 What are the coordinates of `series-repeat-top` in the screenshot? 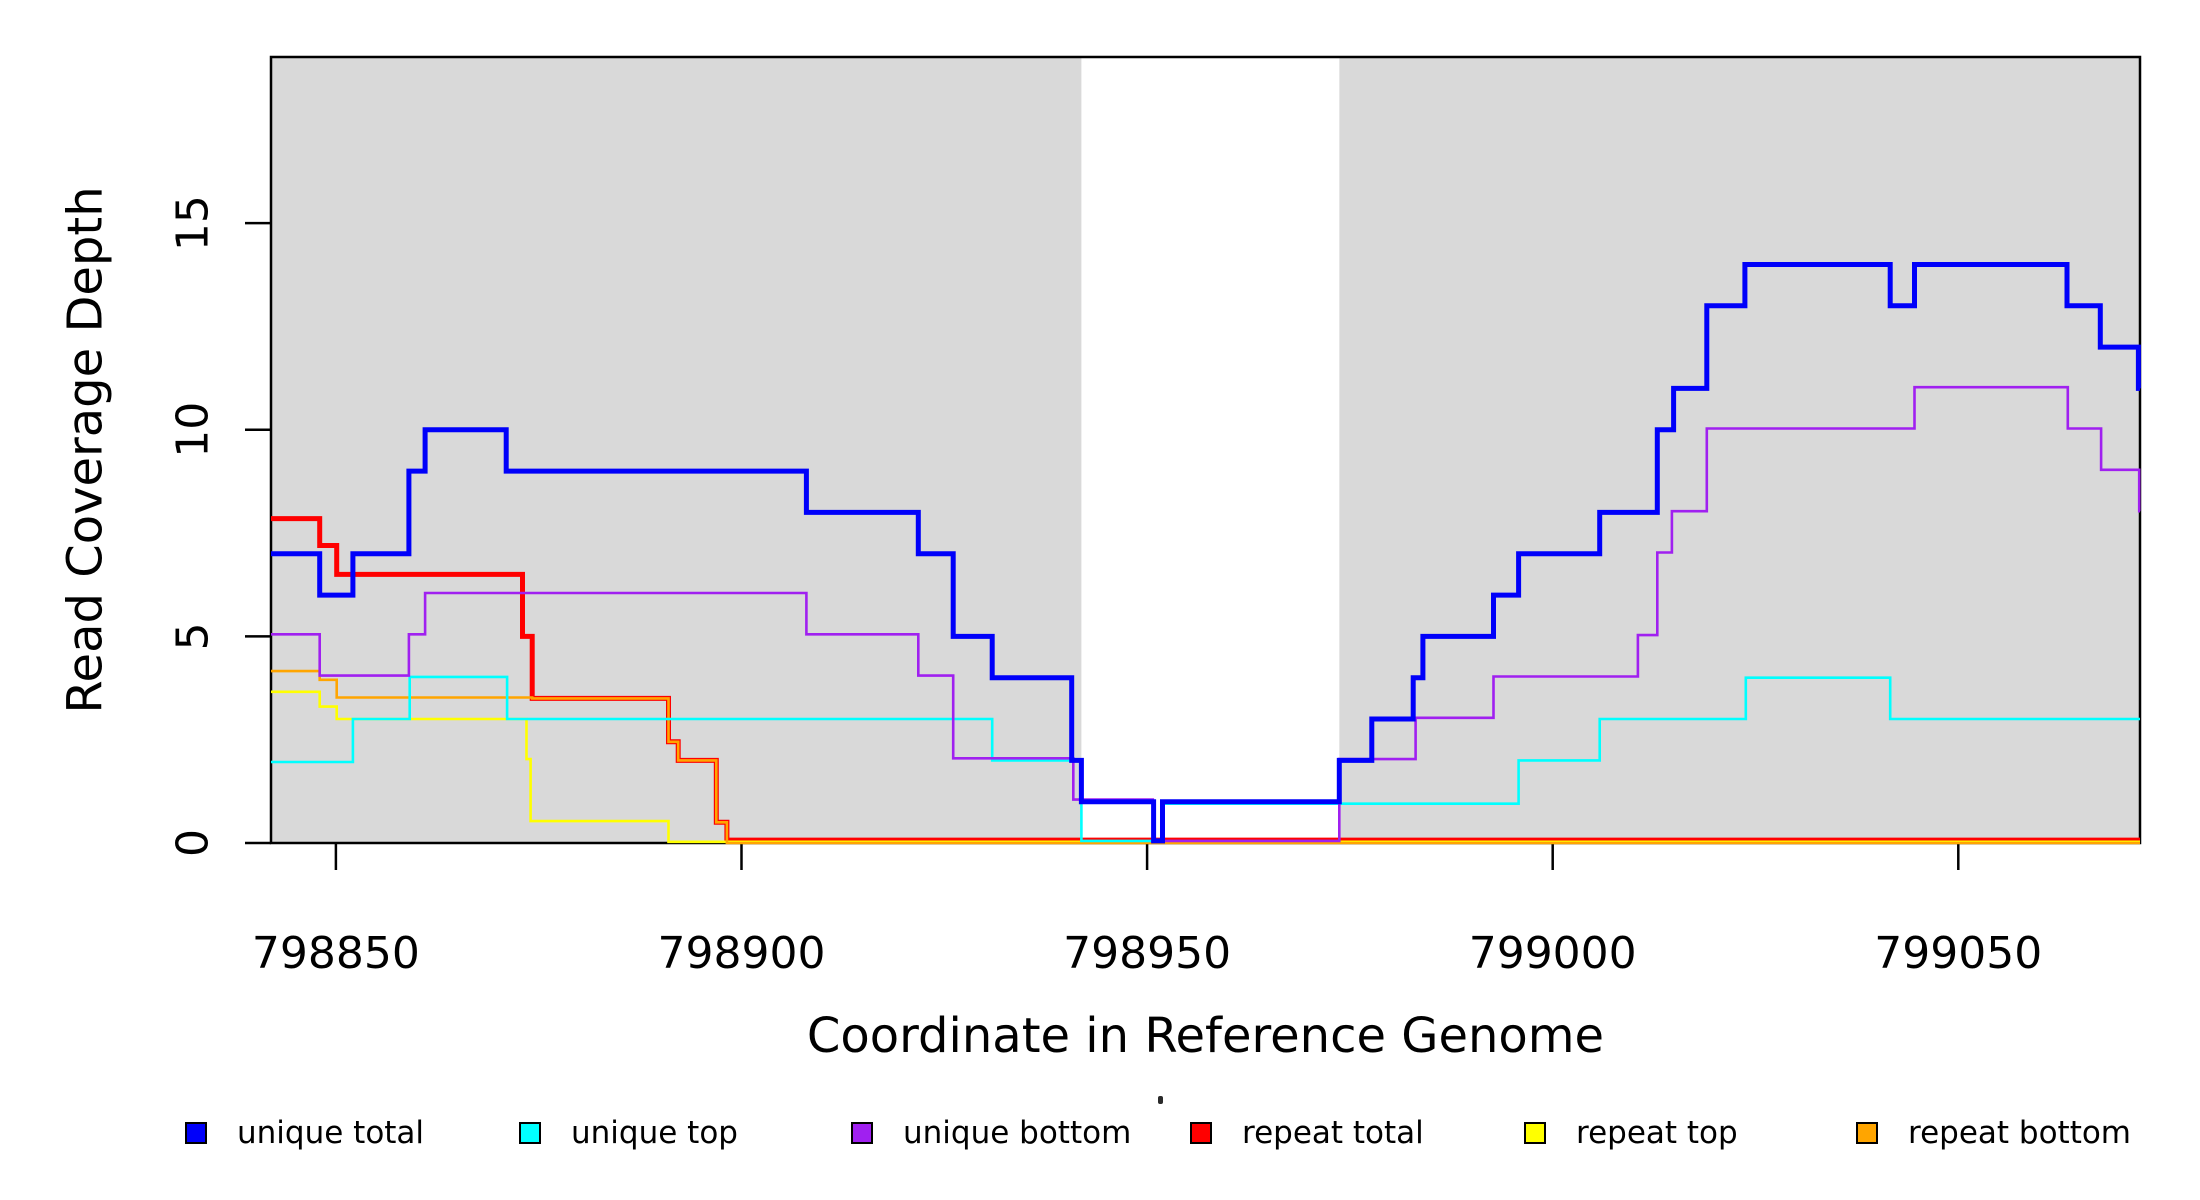 It's located at (1205, 767).